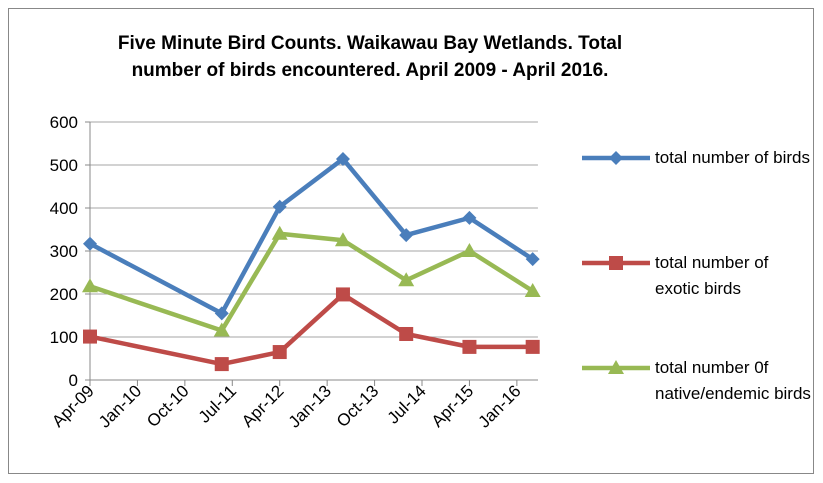 The width and height of the screenshot is (823, 483). I want to click on y-tick-label: 500, so click(64, 165).